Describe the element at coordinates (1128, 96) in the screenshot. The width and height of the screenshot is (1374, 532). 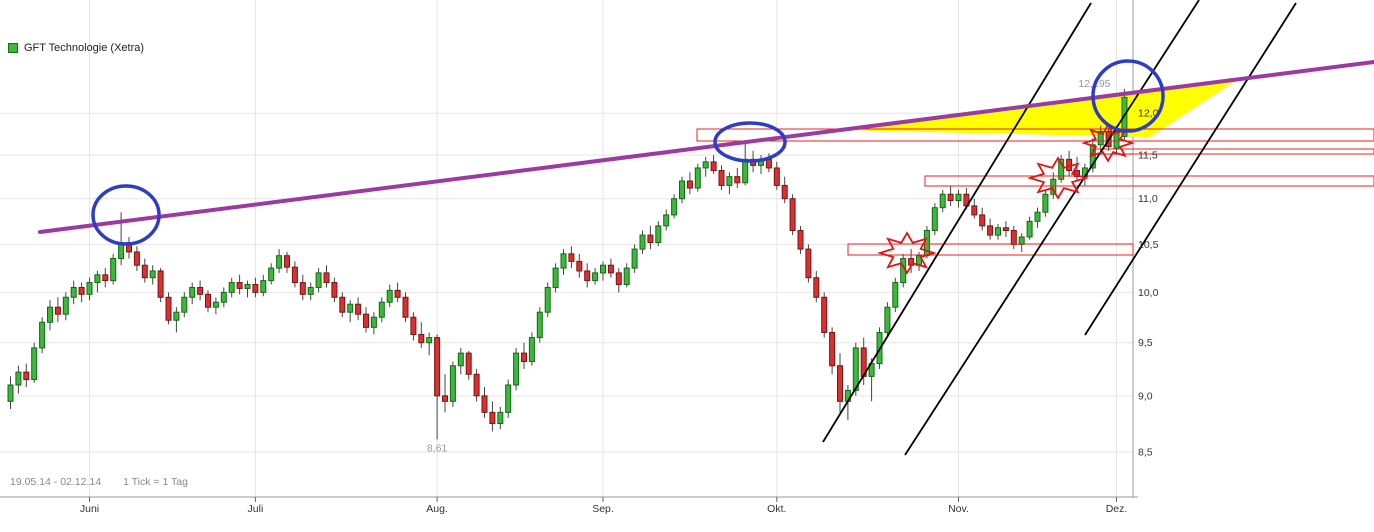
I see `circle-marker` at that location.